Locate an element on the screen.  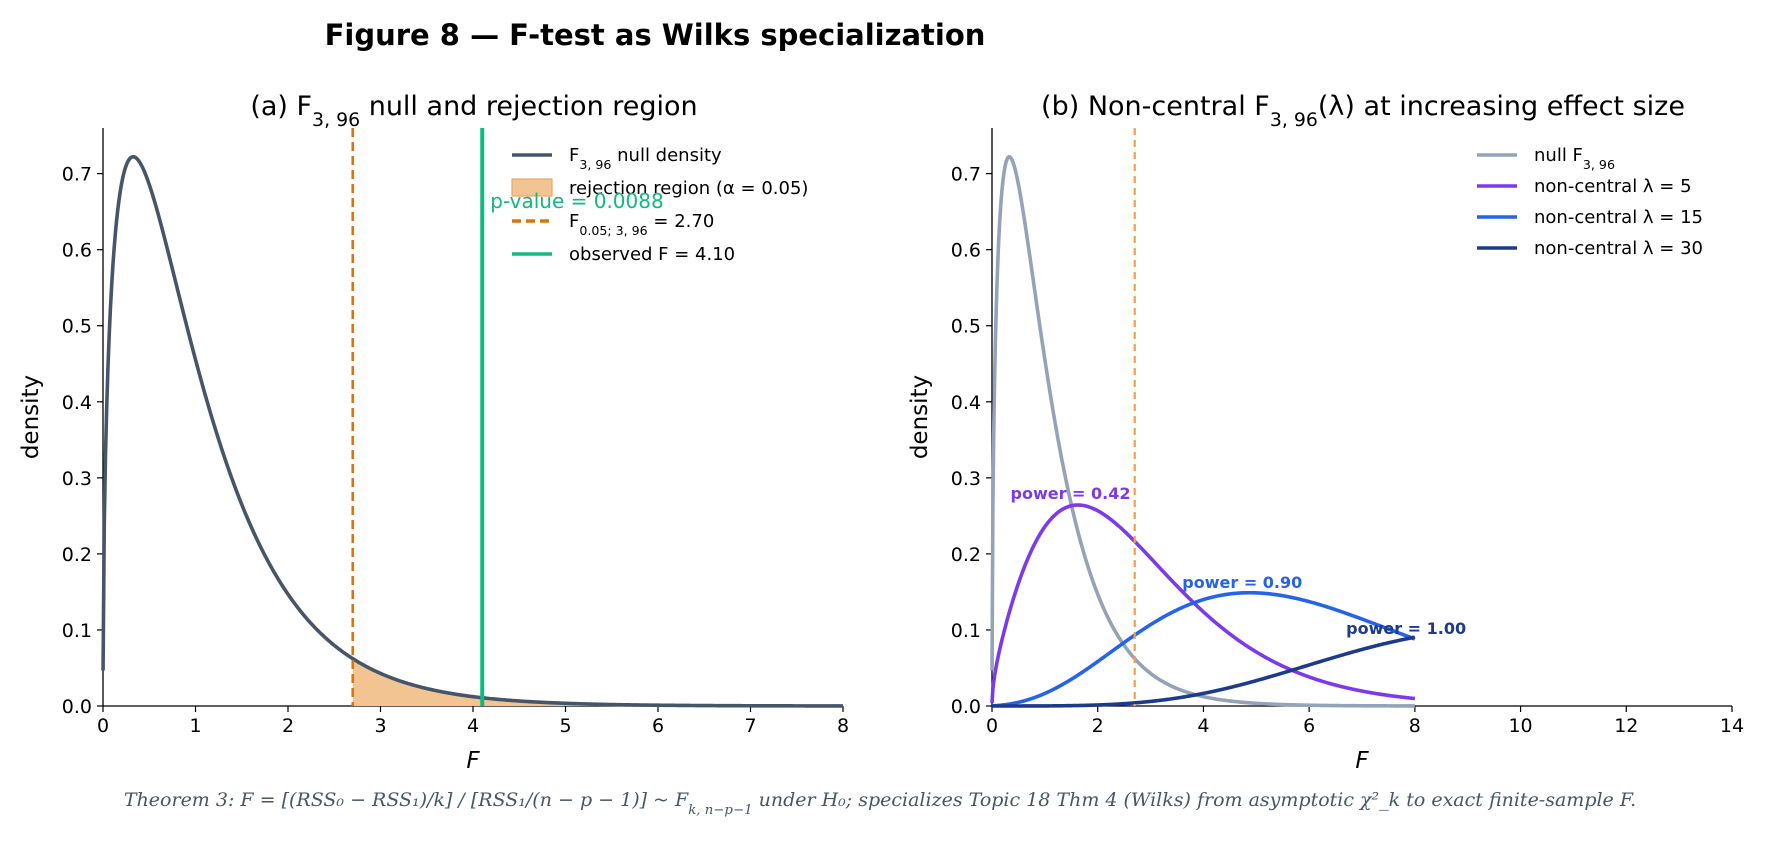
power-annotation: power = 0.90 is located at coordinates (1242, 582).